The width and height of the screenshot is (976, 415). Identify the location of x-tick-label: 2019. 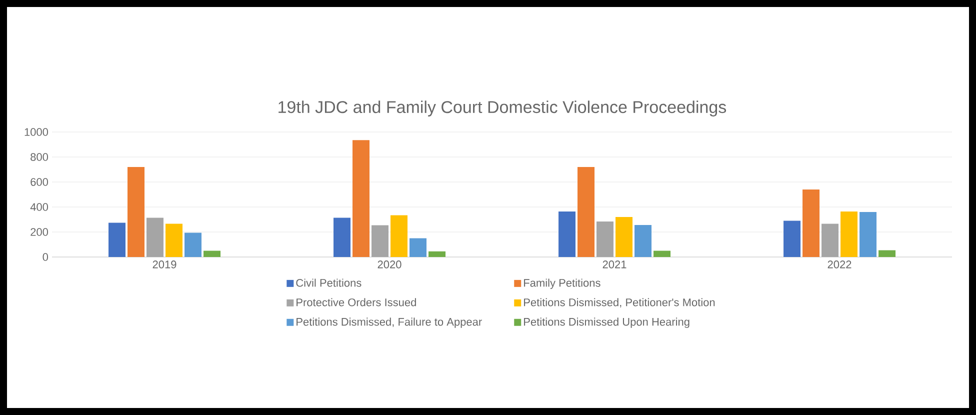
(164, 264).